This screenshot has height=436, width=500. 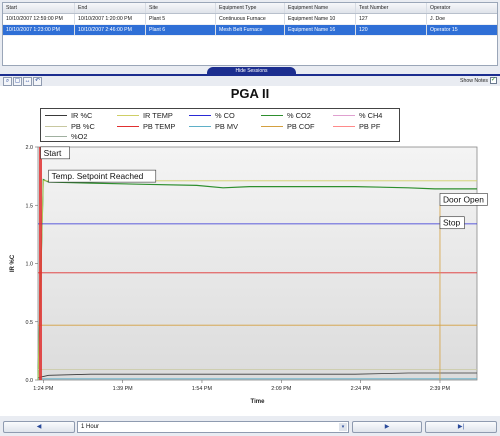 I want to click on y-tick-label: 0.5, so click(x=30, y=323).